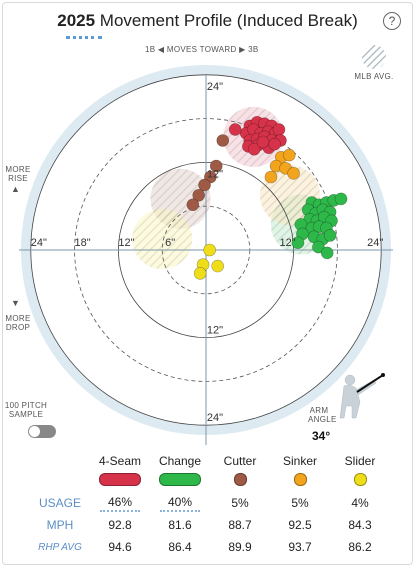 This screenshot has height=567, width=415. I want to click on up-arrow-icon: ▲, so click(16, 189).